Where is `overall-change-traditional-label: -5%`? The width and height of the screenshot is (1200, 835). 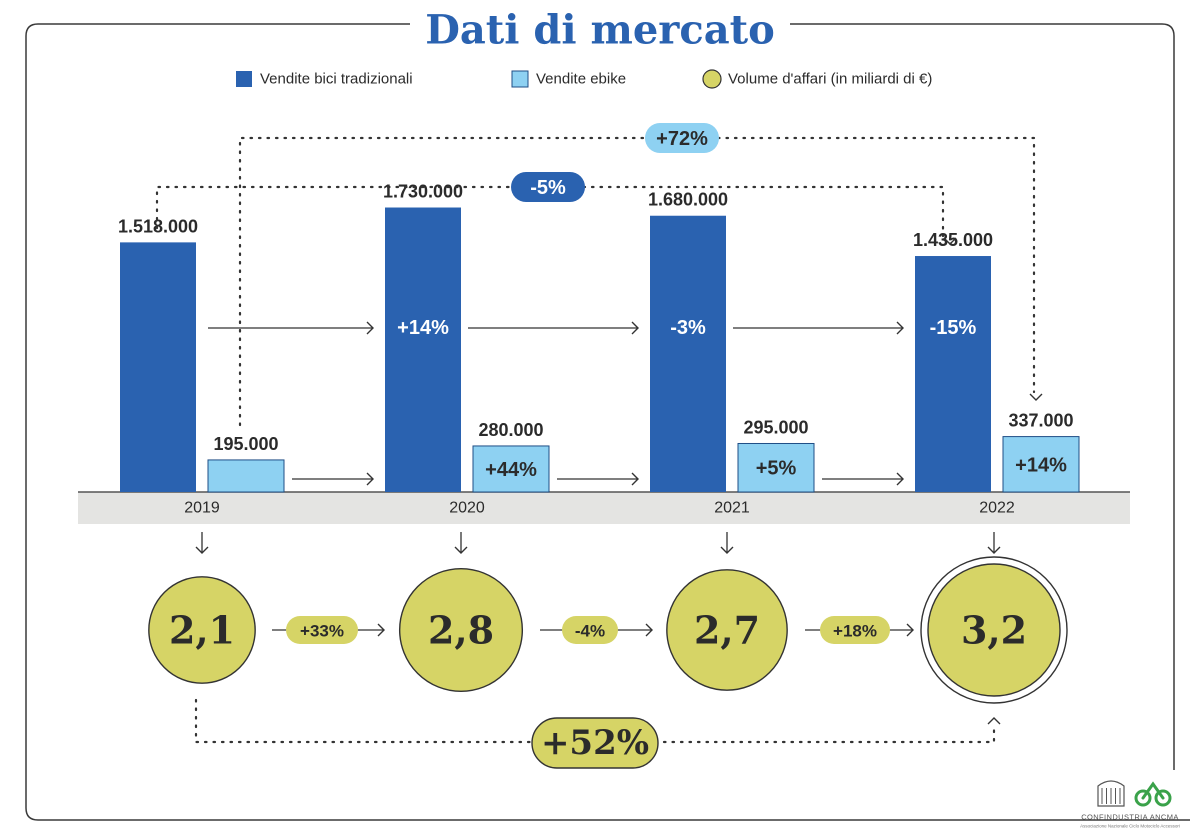
overall-change-traditional-label: -5% is located at coordinates (548, 188).